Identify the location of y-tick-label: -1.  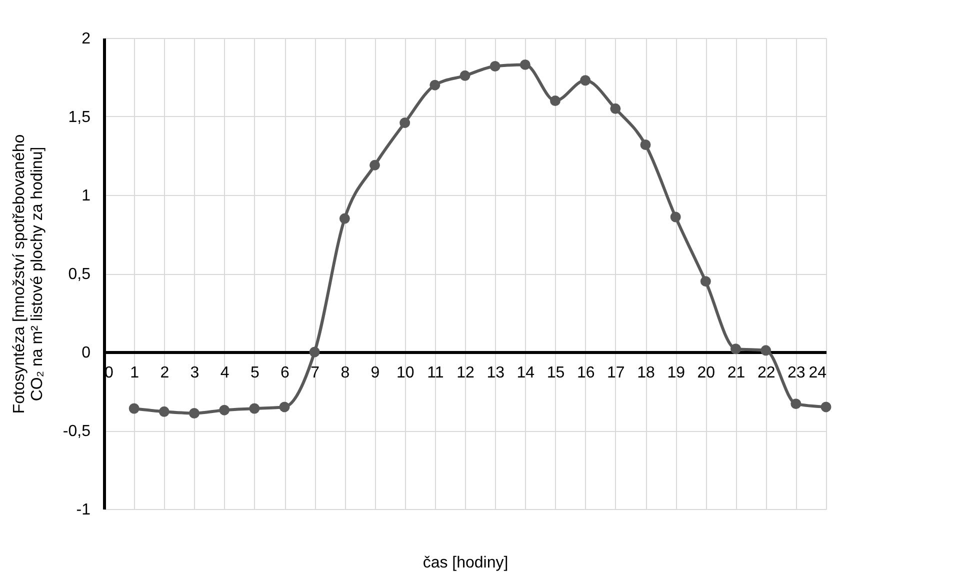
(83, 510).